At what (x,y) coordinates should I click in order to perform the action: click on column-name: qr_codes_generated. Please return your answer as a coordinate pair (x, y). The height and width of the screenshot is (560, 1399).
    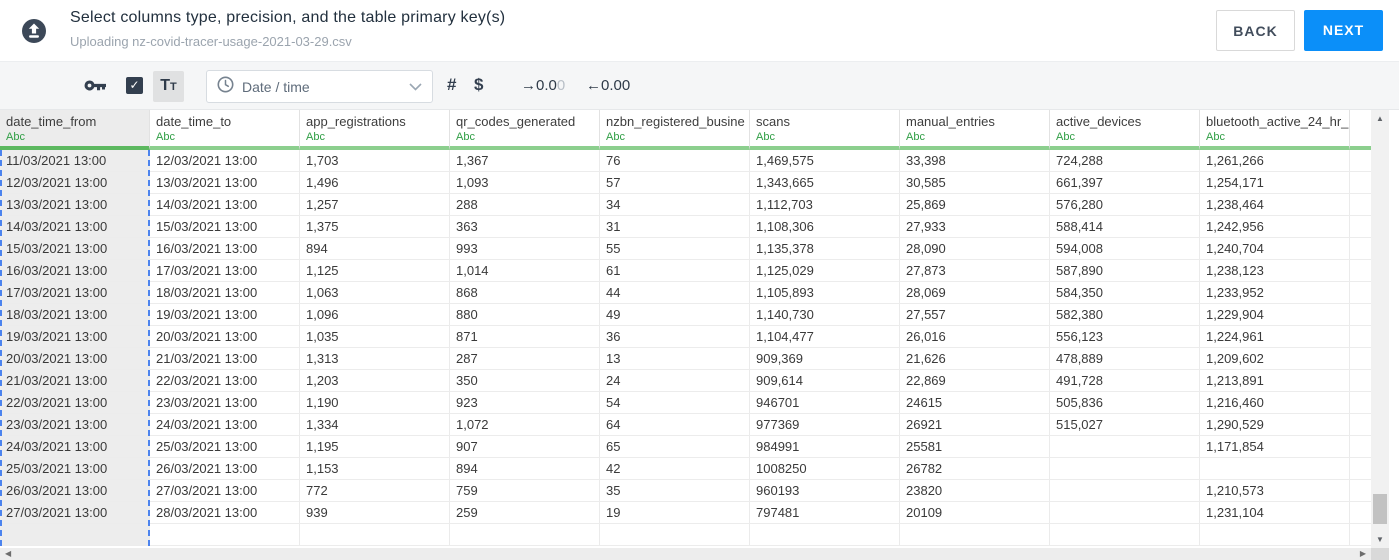
    Looking at the image, I should click on (516, 121).